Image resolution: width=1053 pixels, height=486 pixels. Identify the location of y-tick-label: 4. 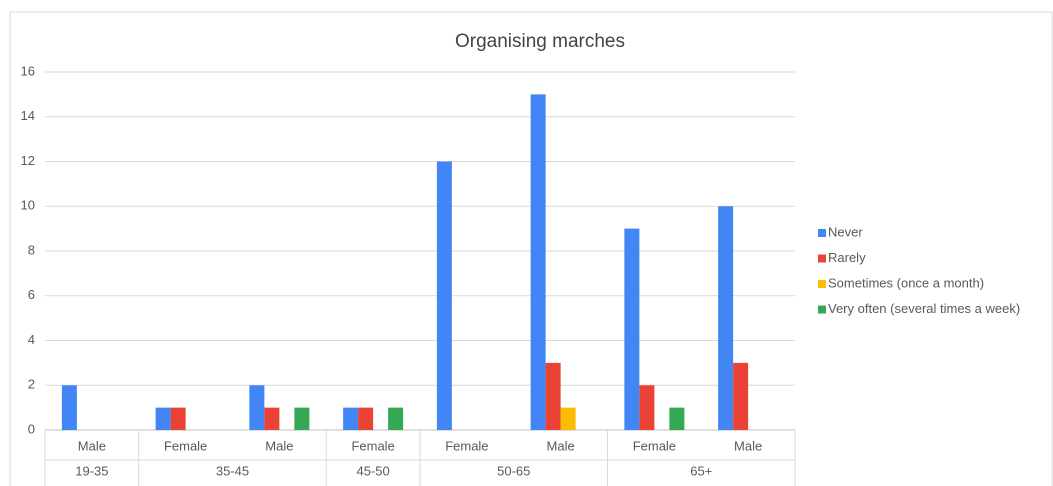
(31, 339).